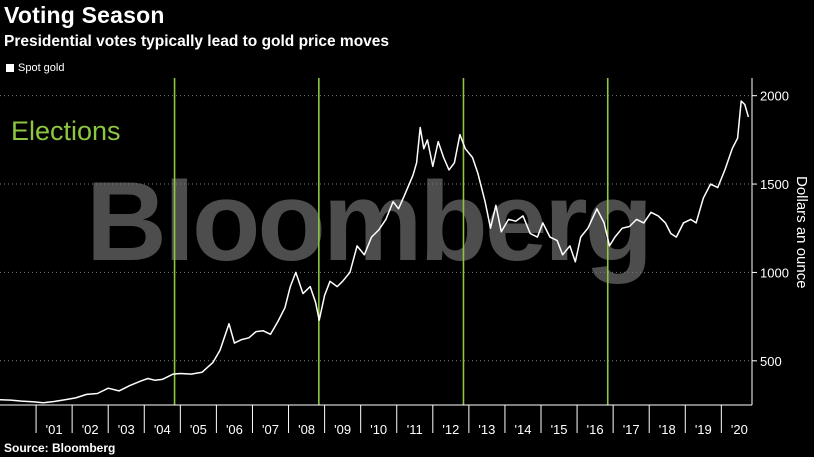 The height and width of the screenshot is (457, 814). I want to click on legend-swatch, so click(10, 68).